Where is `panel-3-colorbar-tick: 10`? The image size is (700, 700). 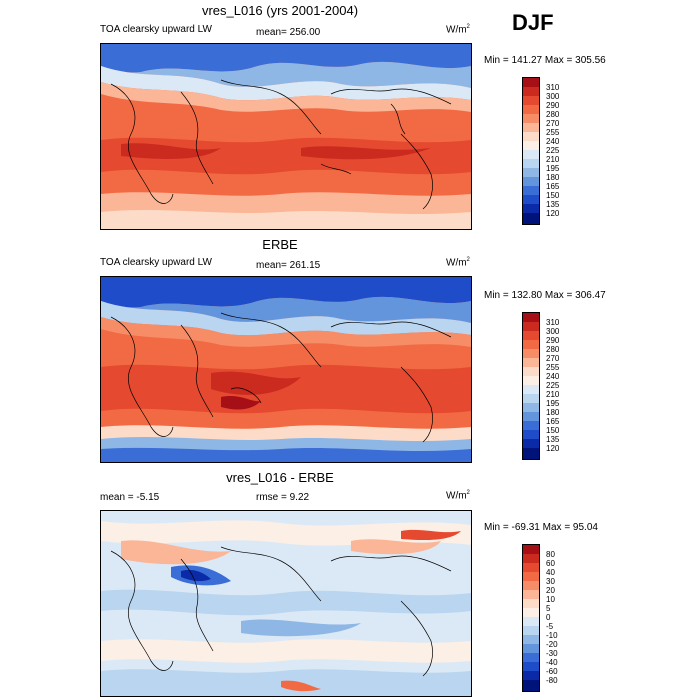 panel-3-colorbar-tick: 10 is located at coordinates (550, 599).